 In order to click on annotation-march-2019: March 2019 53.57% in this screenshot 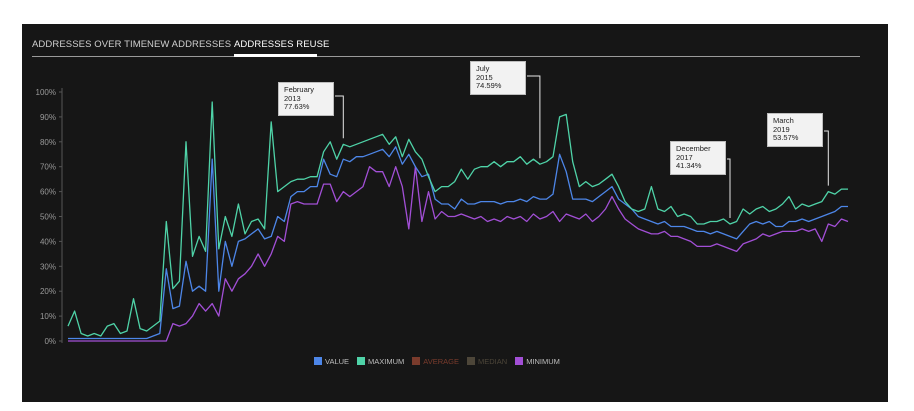, I will do `click(795, 130)`.